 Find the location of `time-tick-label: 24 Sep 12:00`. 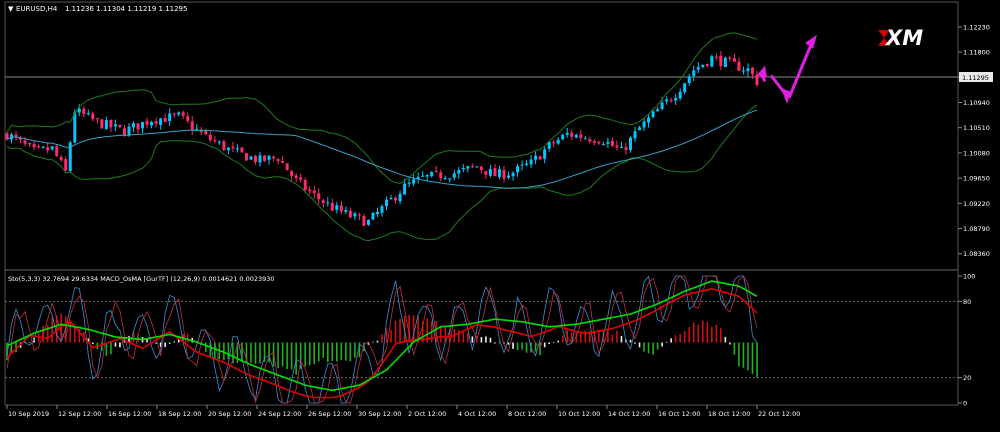

time-tick-label: 24 Sep 12:00 is located at coordinates (279, 414).